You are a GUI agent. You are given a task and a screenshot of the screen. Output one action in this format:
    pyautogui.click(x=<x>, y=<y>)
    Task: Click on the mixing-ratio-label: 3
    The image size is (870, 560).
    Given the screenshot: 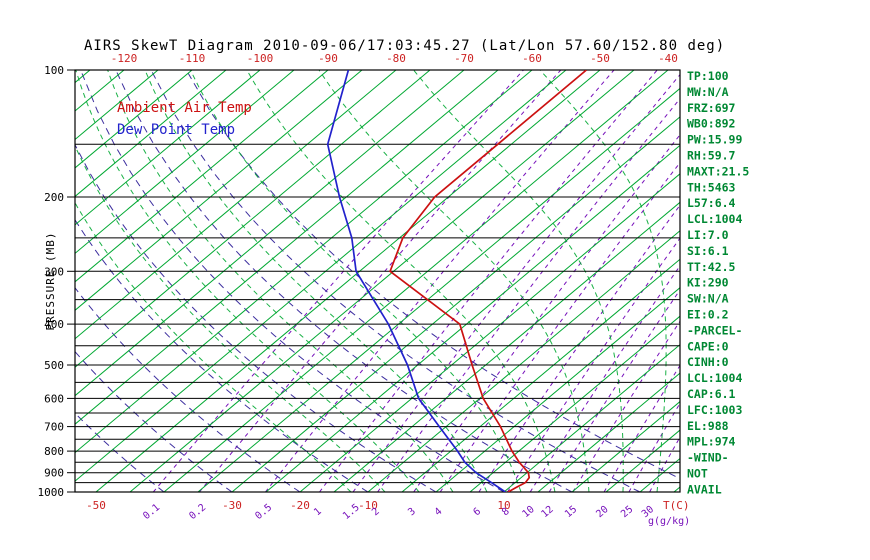 What is the action you would take?
    pyautogui.click(x=412, y=512)
    